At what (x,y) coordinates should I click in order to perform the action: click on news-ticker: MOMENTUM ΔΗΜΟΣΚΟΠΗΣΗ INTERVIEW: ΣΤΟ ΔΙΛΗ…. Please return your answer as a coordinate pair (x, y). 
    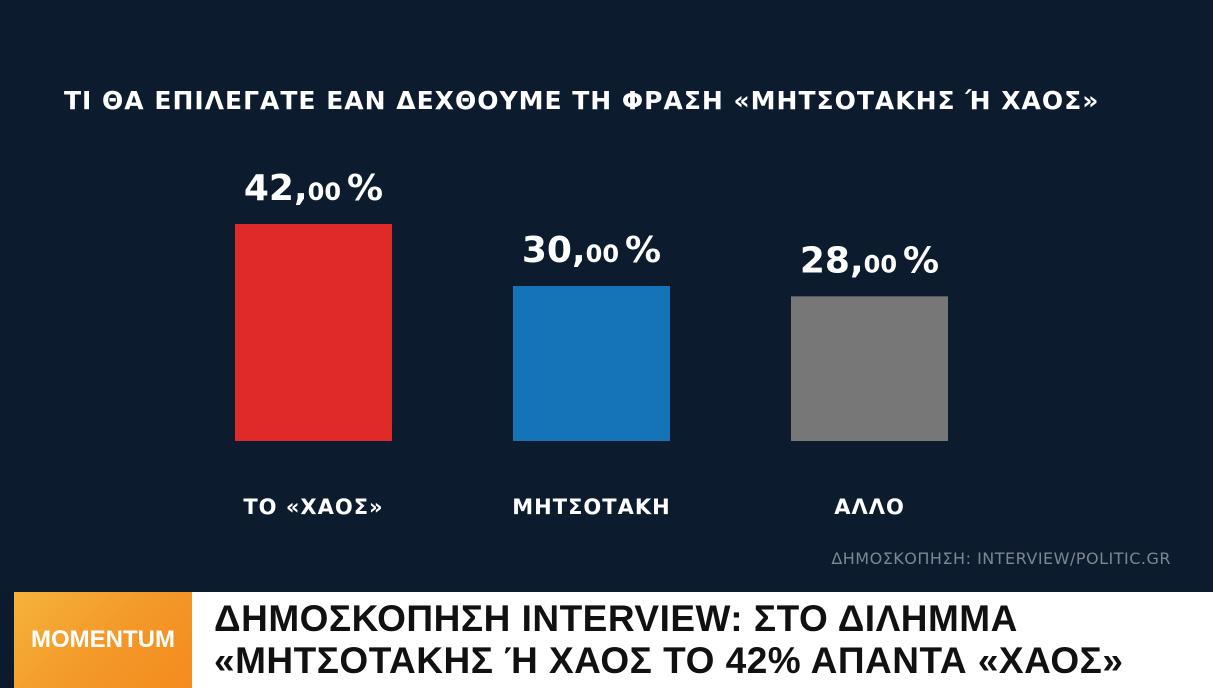
    Looking at the image, I should click on (613, 640).